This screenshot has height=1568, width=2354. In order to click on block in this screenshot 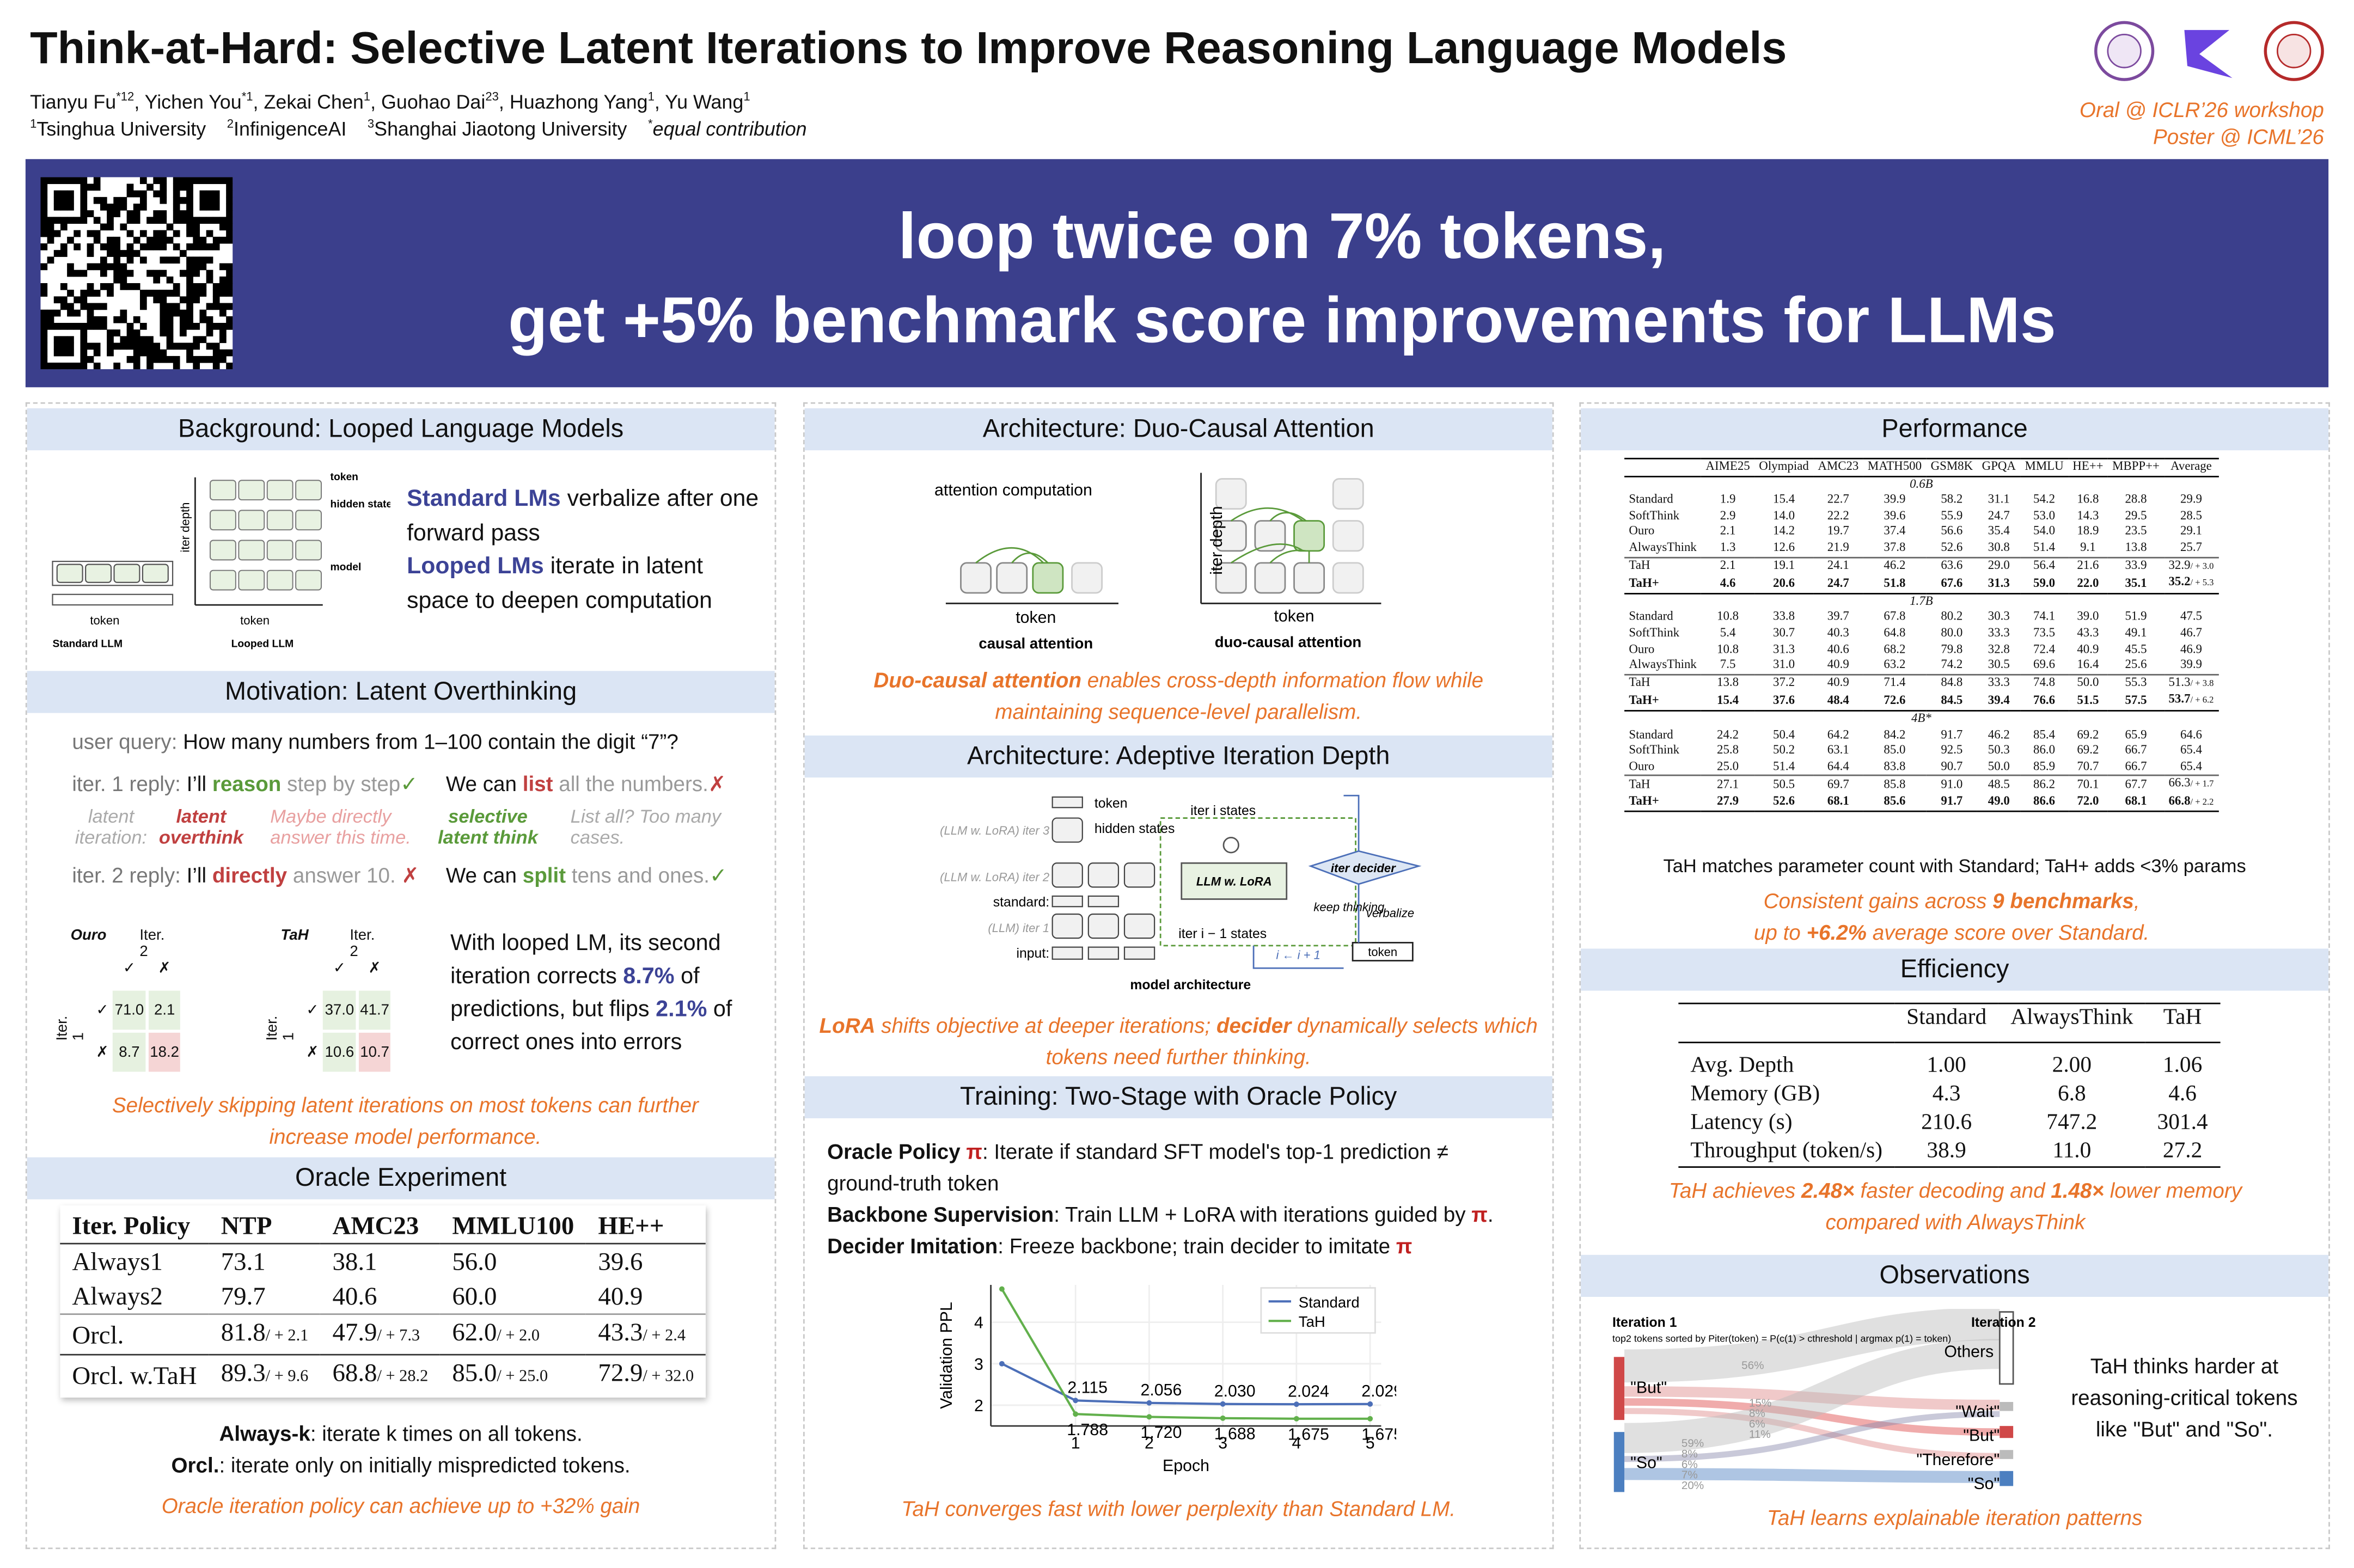, I will do `click(308, 490)`.